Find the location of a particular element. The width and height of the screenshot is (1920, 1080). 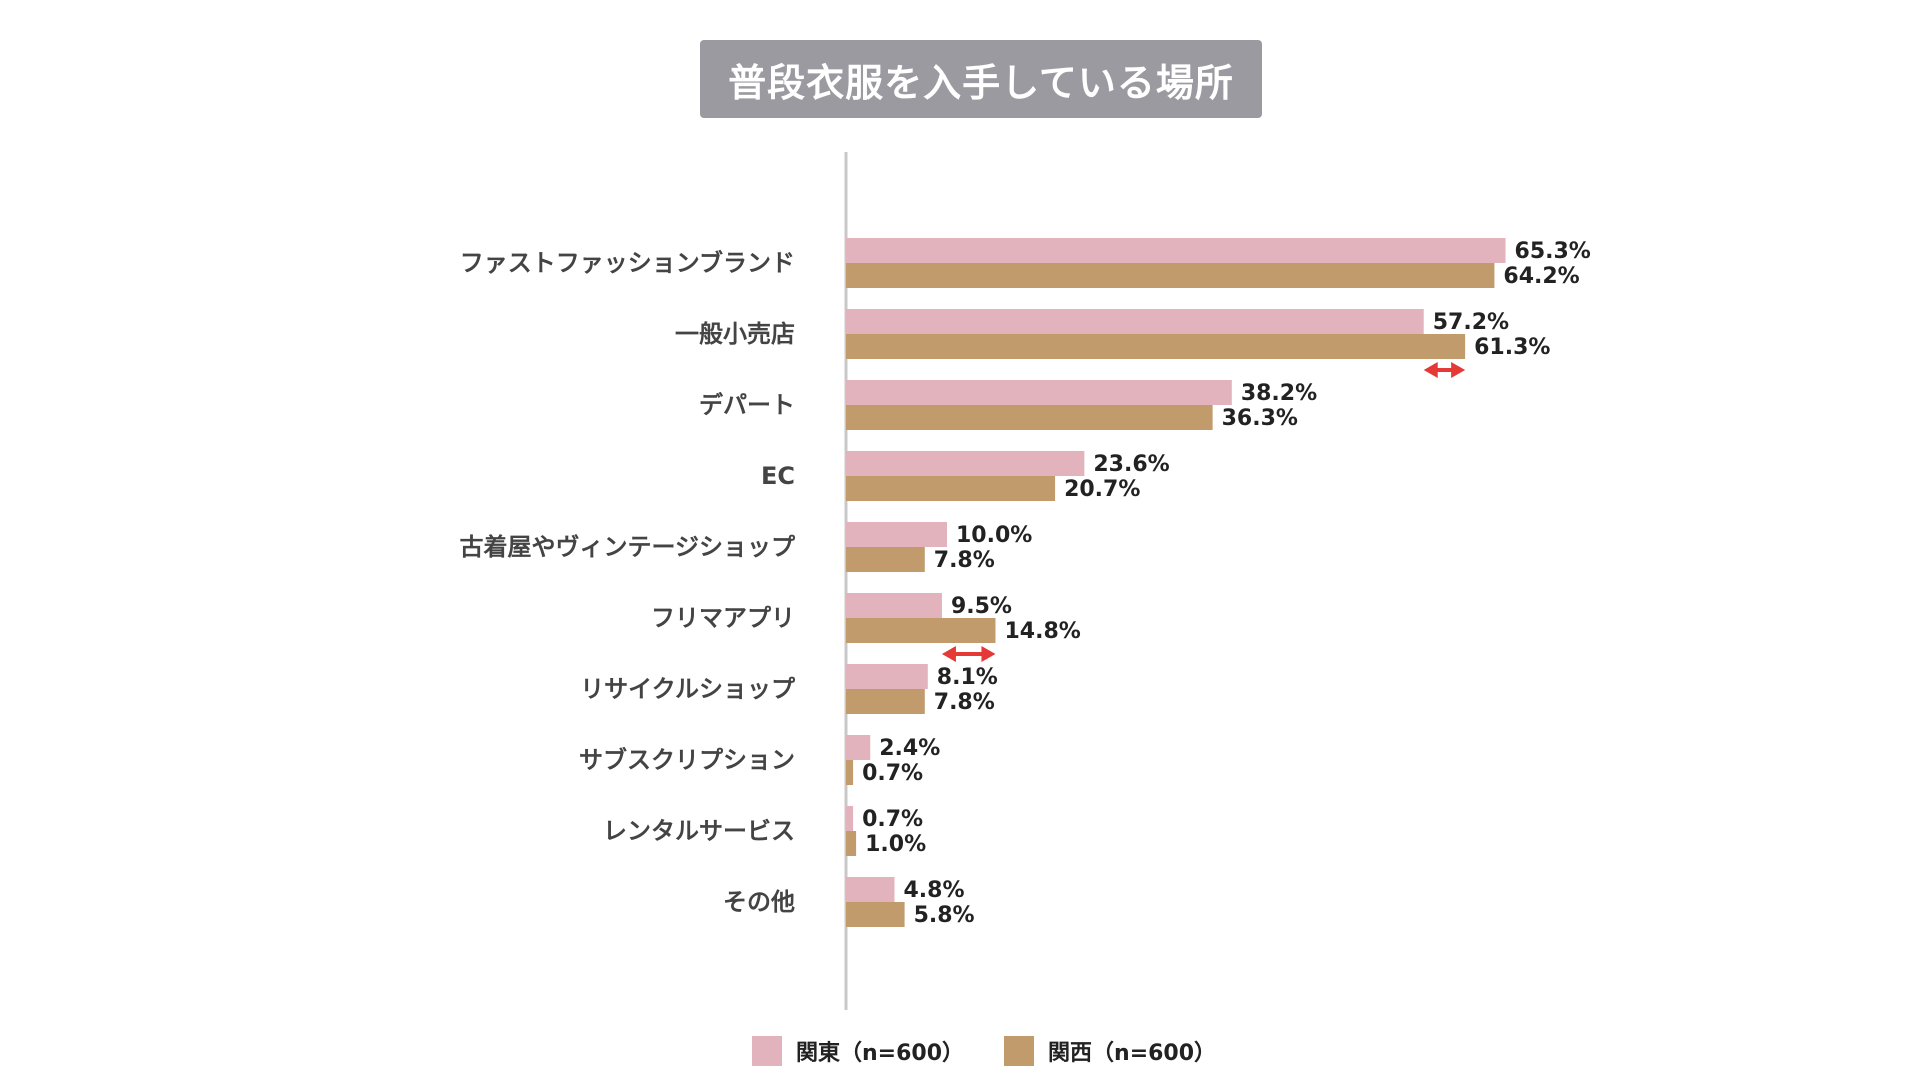

data-label-kanto: 65.3% is located at coordinates (1553, 251).